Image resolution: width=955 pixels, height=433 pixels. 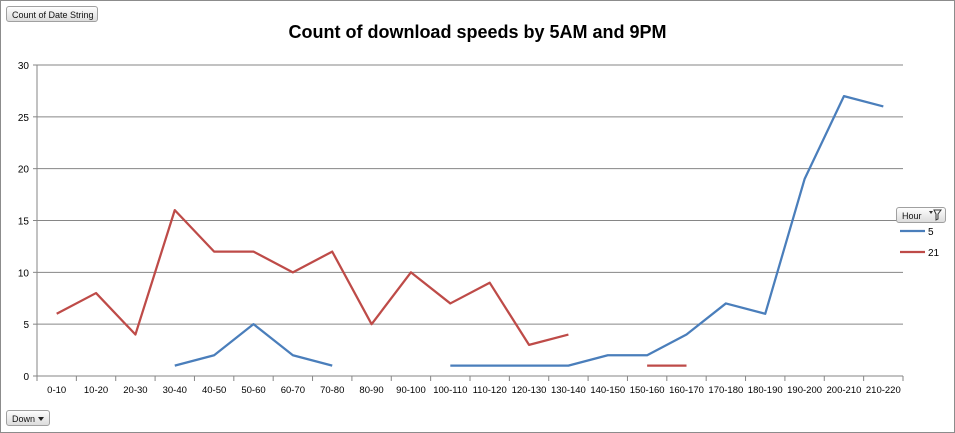 I want to click on y-tick-label: 30, so click(x=24, y=66).